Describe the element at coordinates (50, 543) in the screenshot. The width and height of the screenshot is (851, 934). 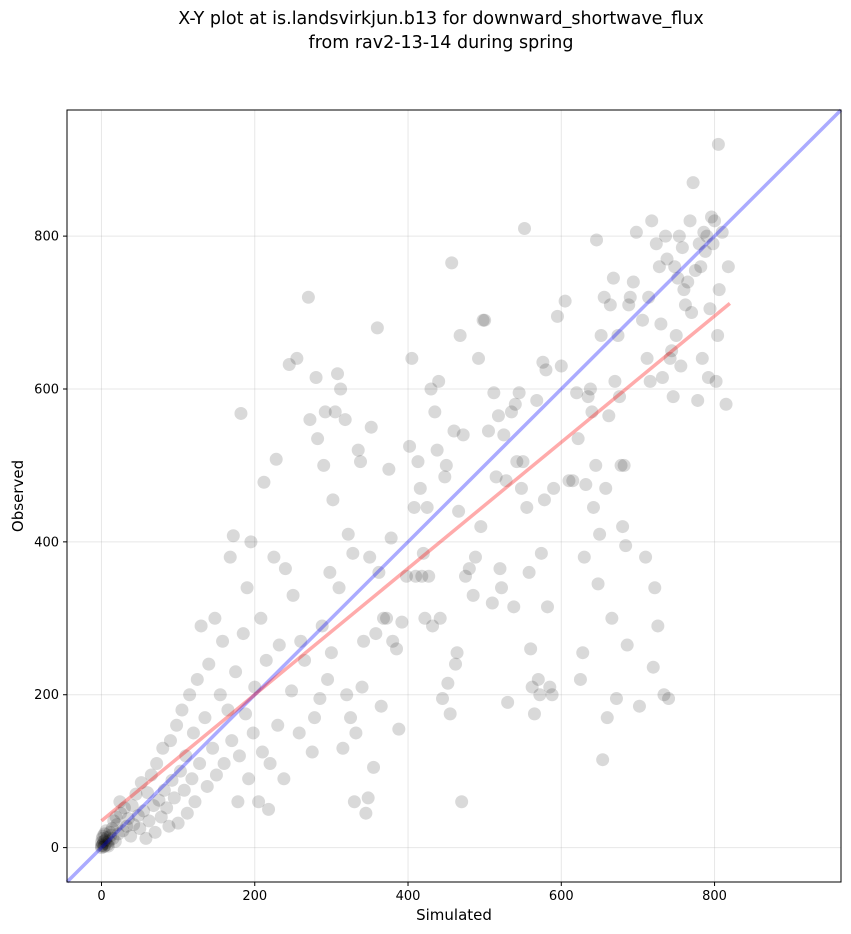
I see `y-axis-ticks: 0 200 400 600 800` at that location.